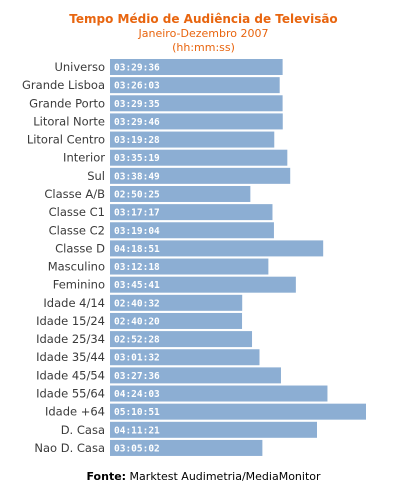 The width and height of the screenshot is (407, 489). I want to click on category-label: Sul, so click(96, 176).